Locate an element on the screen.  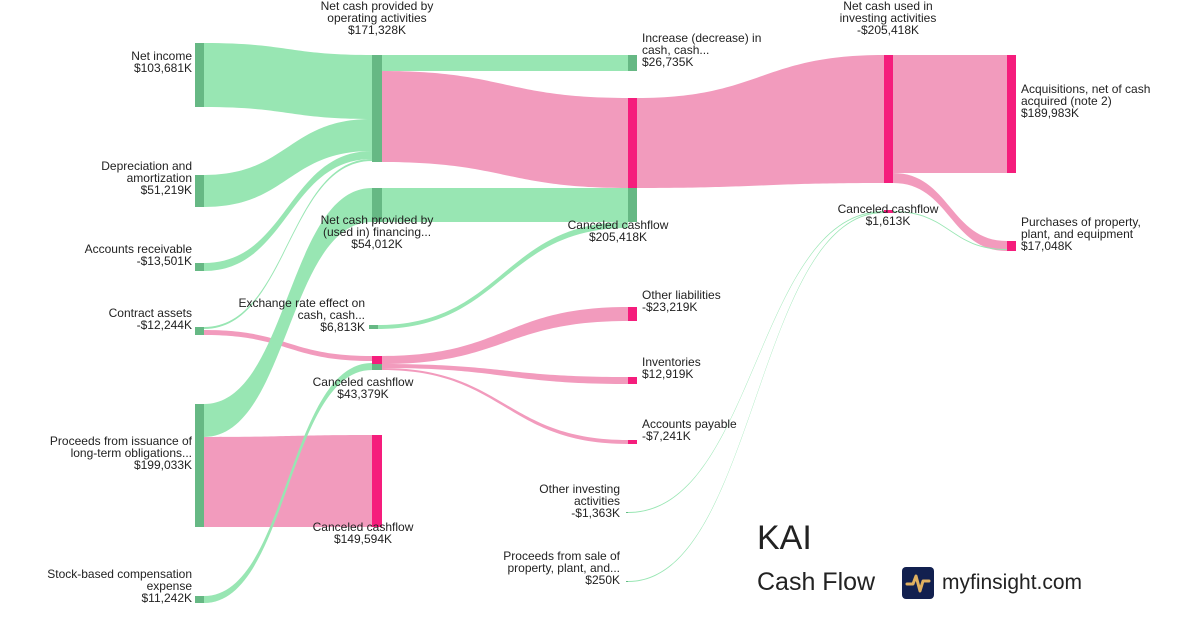
subtitle: Cash Flow is located at coordinates (816, 582).